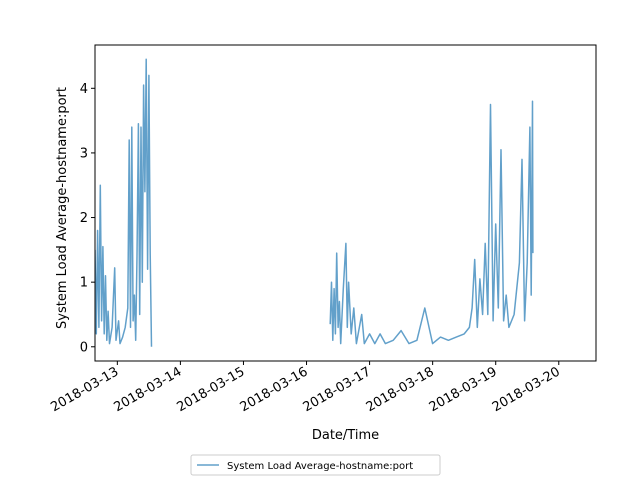 Image resolution: width=640 pixels, height=480 pixels. Describe the element at coordinates (337, 389) in the screenshot. I see `x-tick-label: 2018-03-17` at that location.